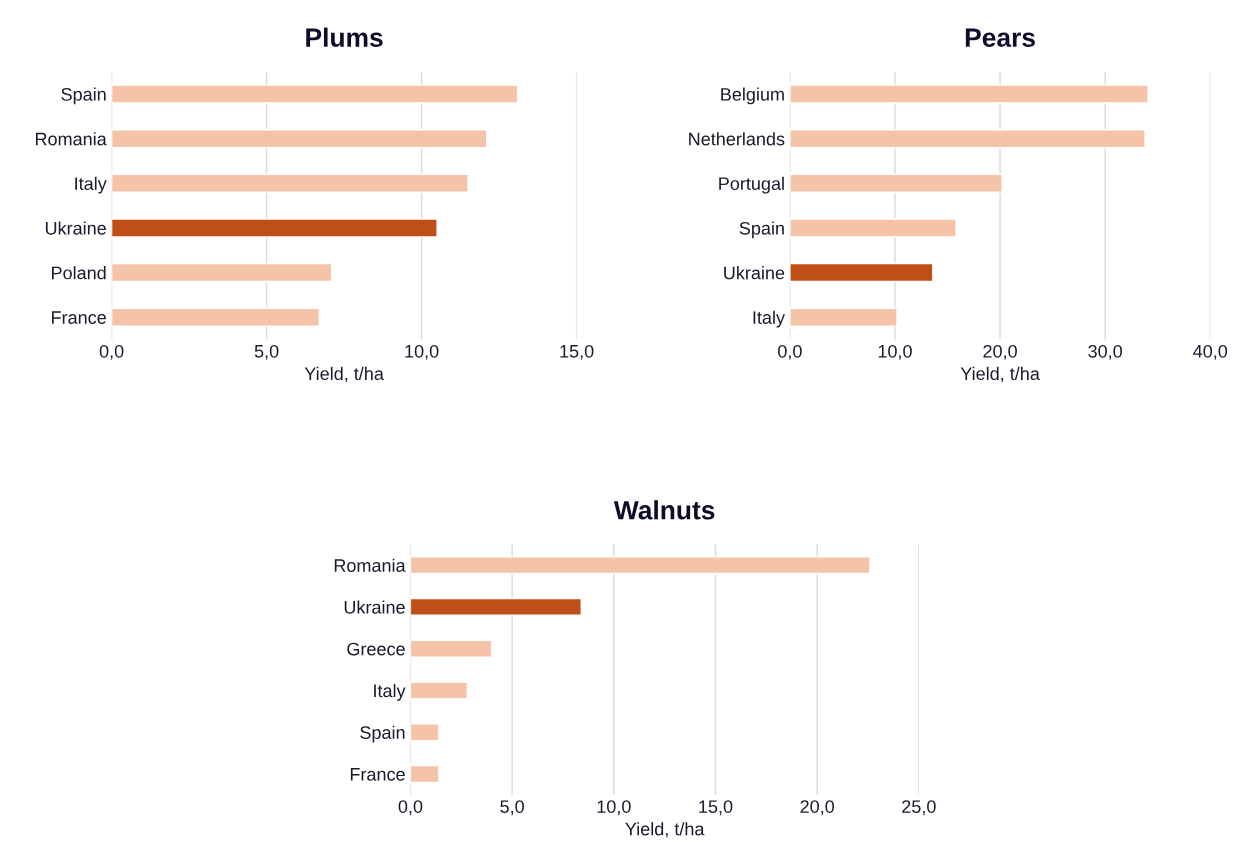 This screenshot has width=1240, height=864. I want to click on x-tick-label: 40,0, so click(1210, 352).